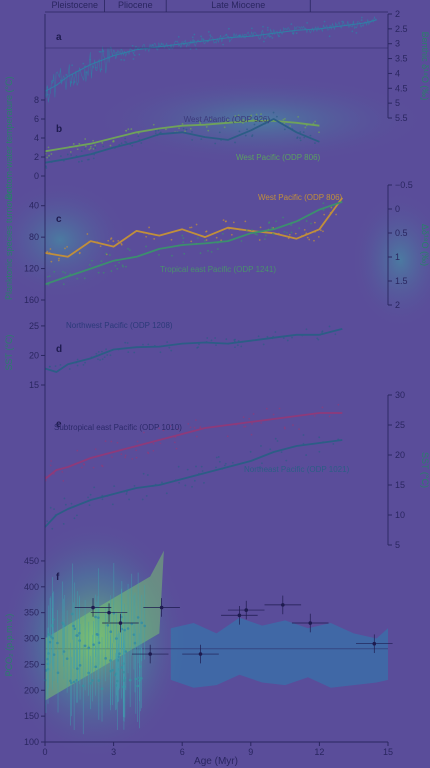 This screenshot has width=430, height=768. Describe the element at coordinates (9, 137) in the screenshot. I see `y-axis-label: Bottom-water temperature (°C)` at that location.